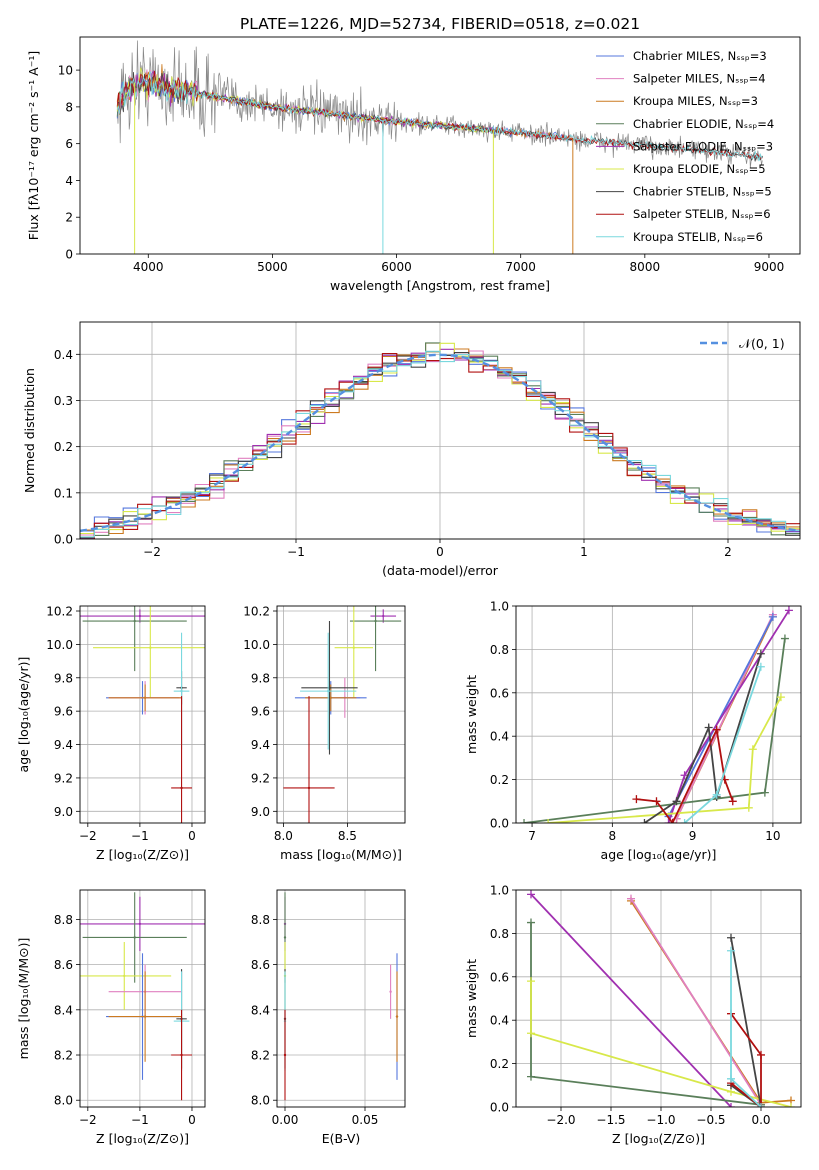  I want to click on plot-area-spectrum, so click(440, 147).